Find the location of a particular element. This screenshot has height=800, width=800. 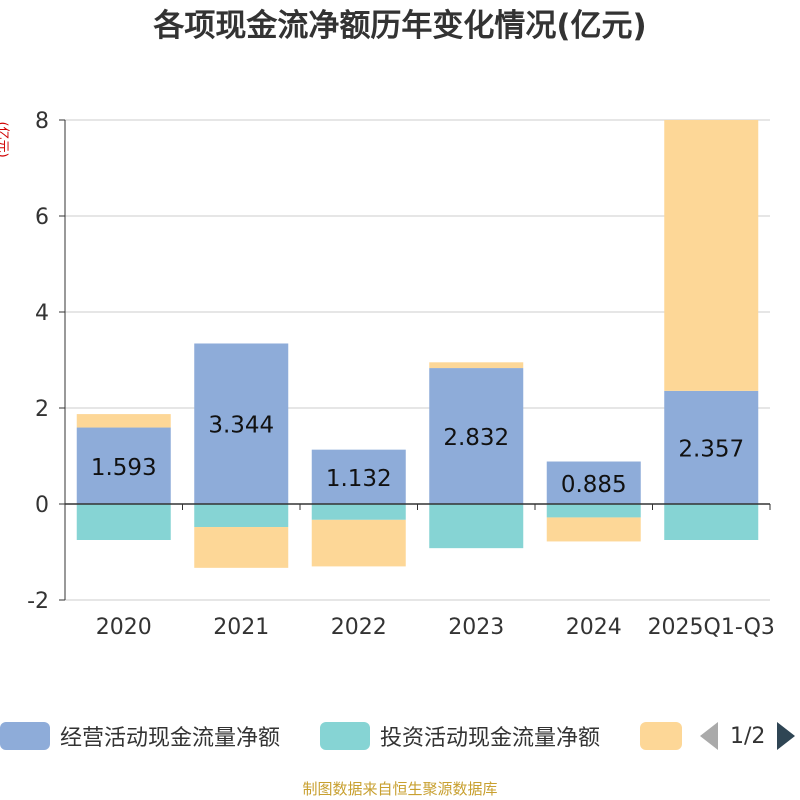

x-tick-label-2024: 2024 is located at coordinates (594, 627).